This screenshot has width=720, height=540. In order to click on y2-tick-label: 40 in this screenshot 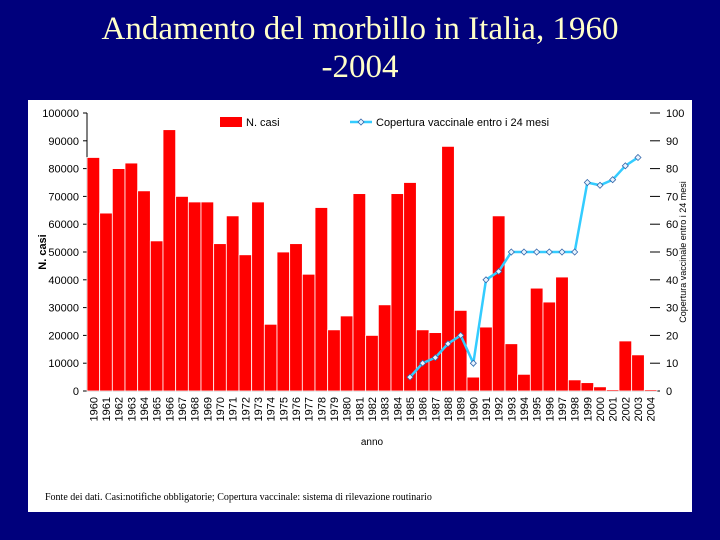, I will do `click(672, 281)`.